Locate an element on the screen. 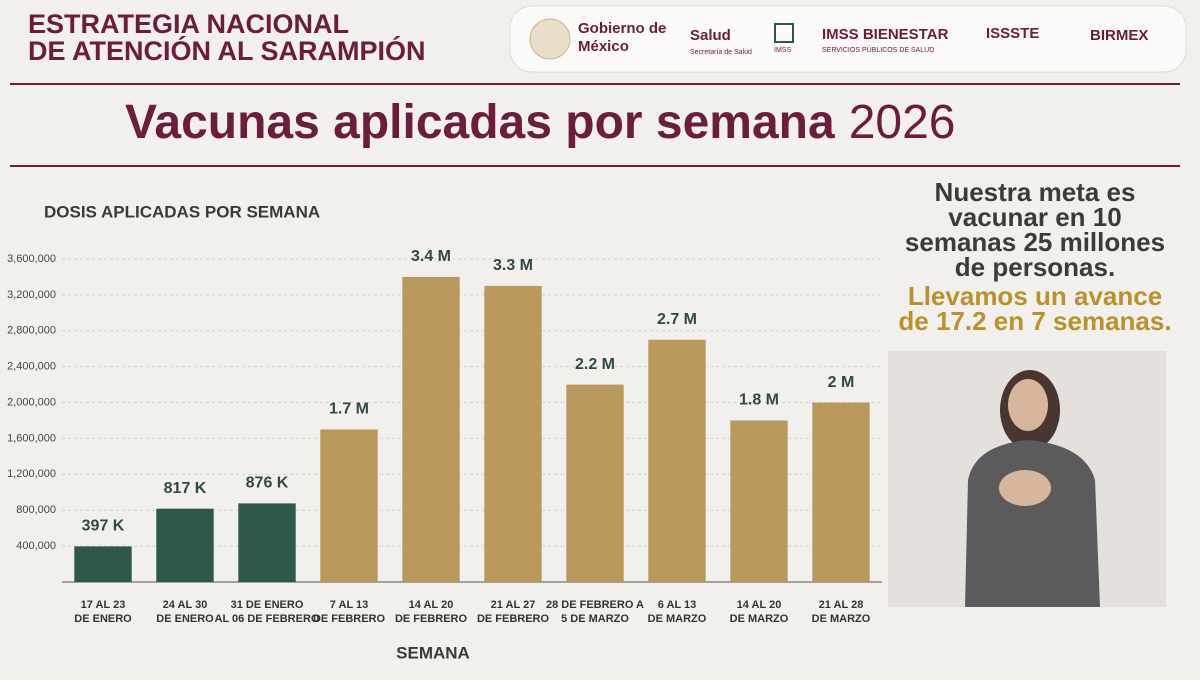 This screenshot has height=680, width=1200. logo-text: Salud is located at coordinates (710, 35).